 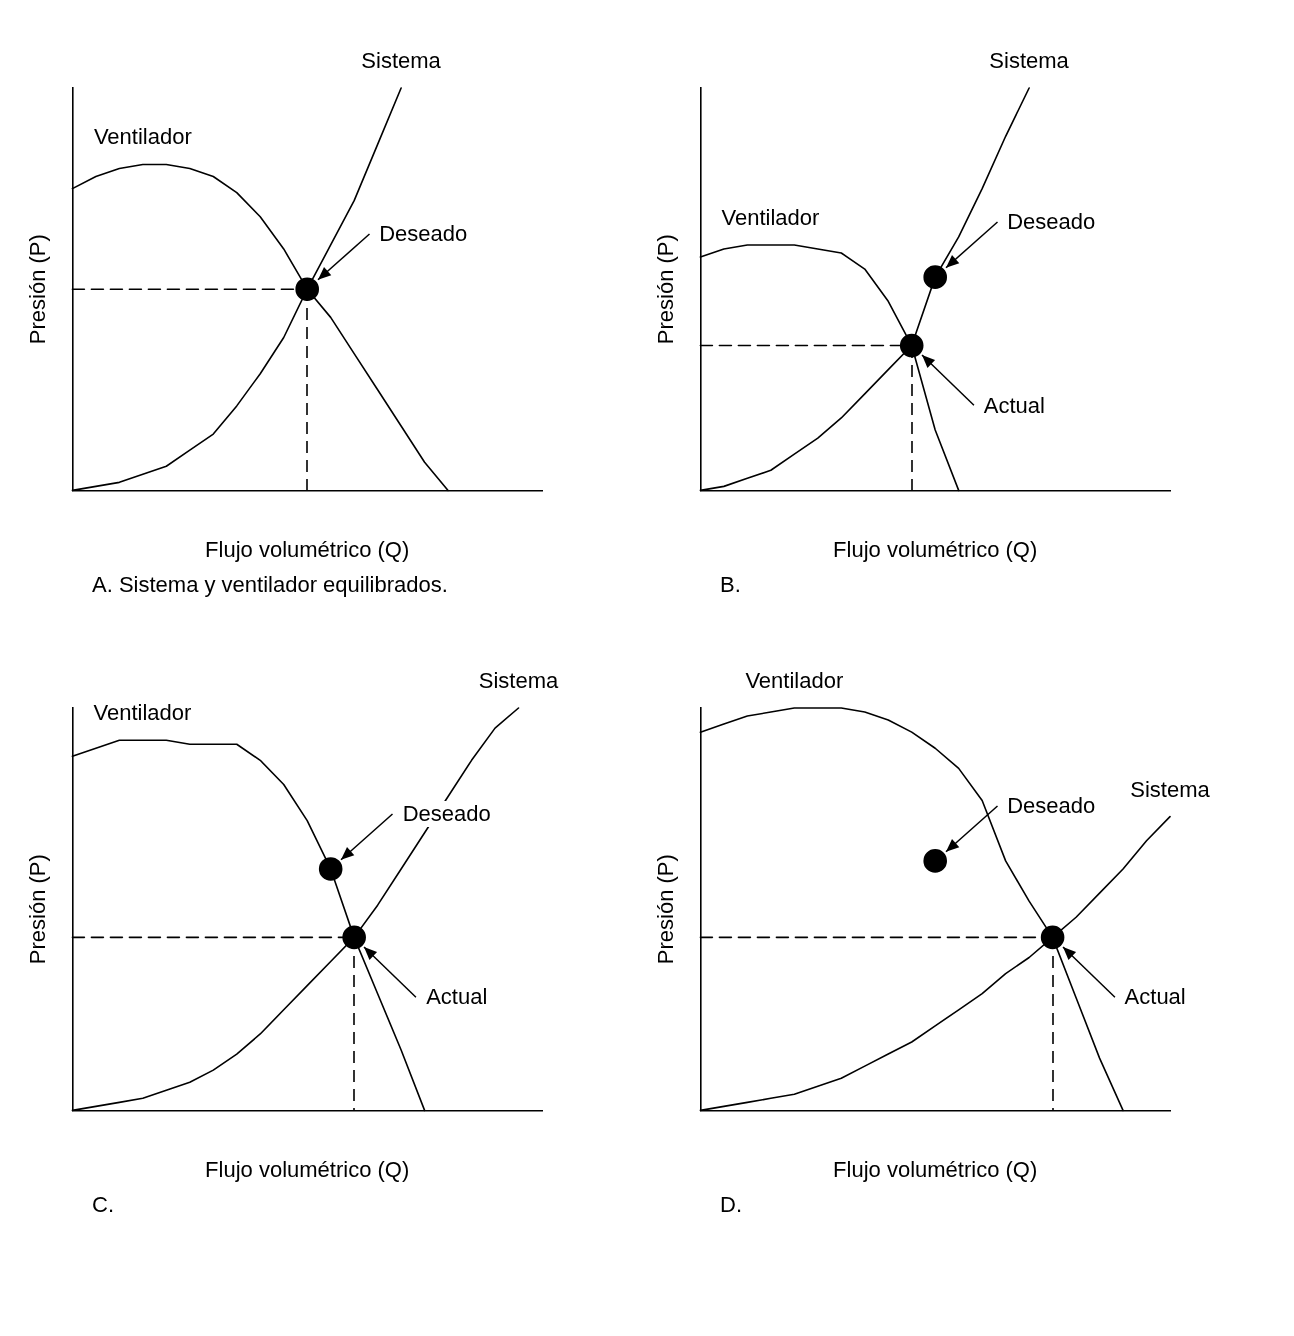 What do you see at coordinates (270, 585) in the screenshot?
I see `text: A. Sistema y ventilador equilibrados.` at bounding box center [270, 585].